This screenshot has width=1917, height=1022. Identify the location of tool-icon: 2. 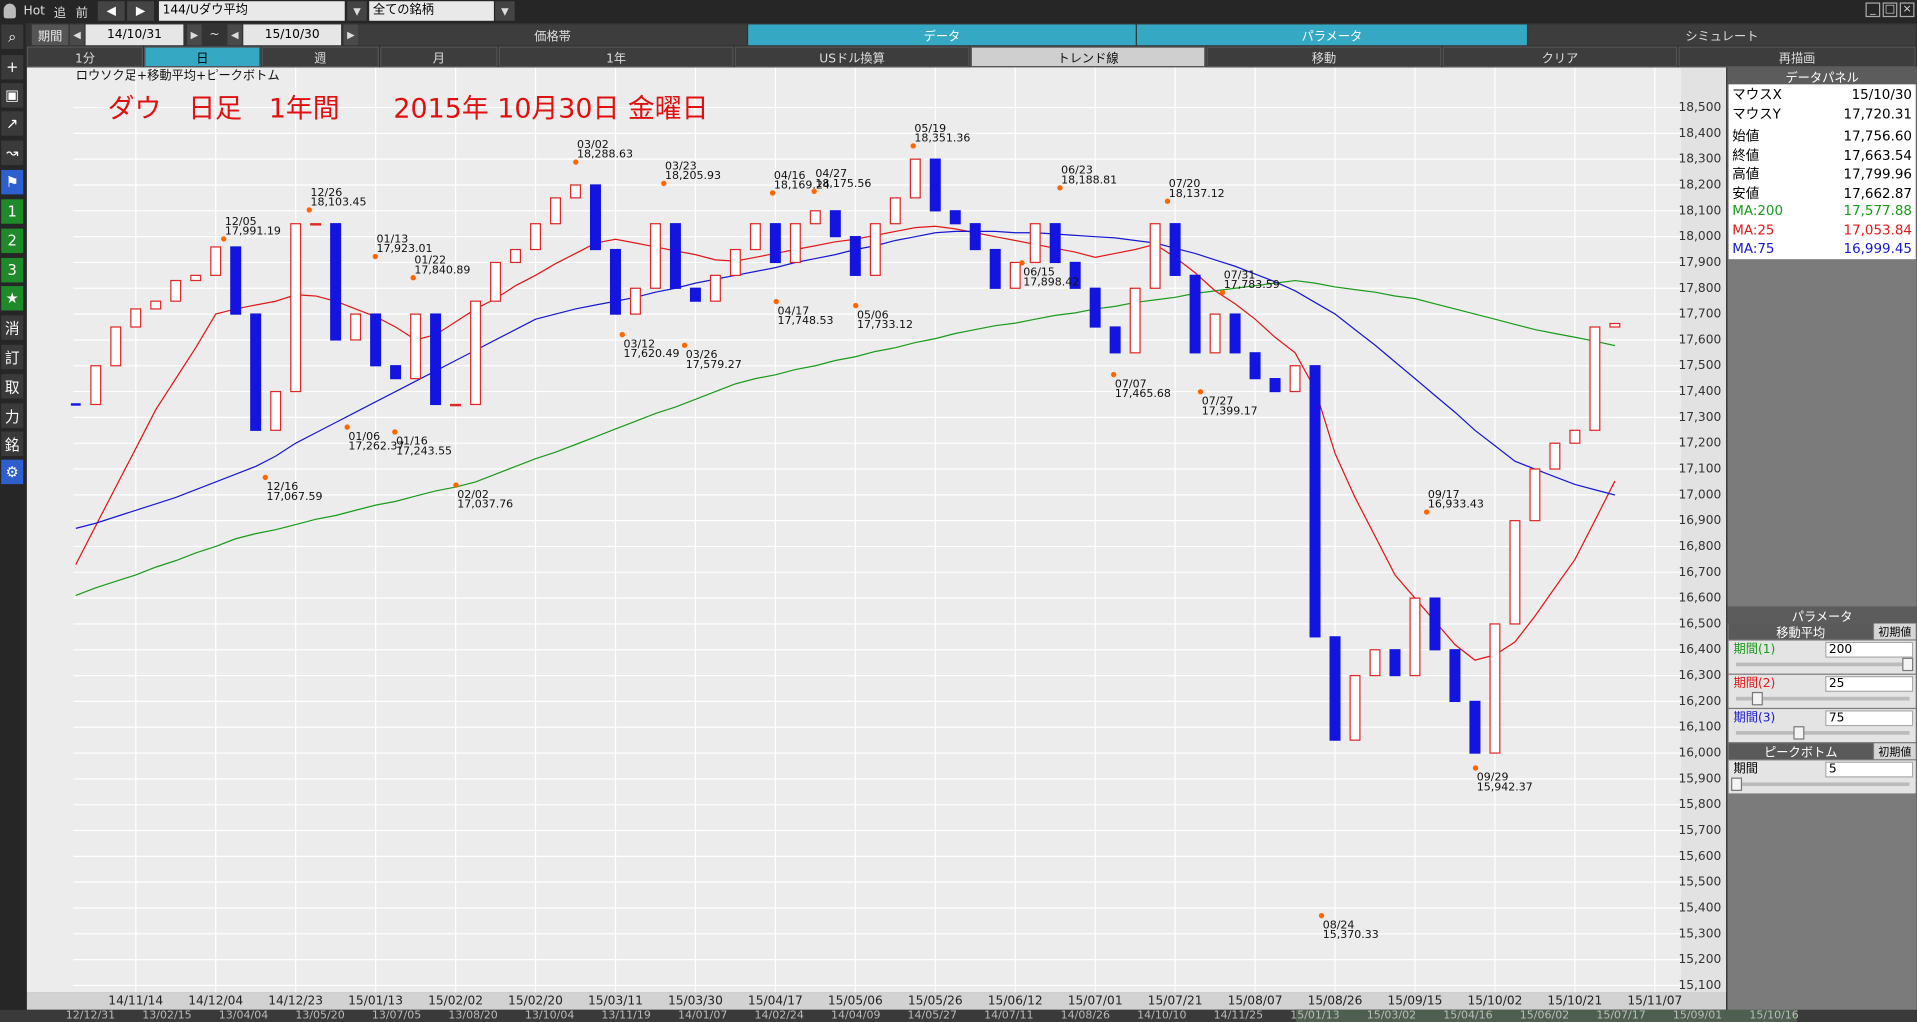
(12, 241).